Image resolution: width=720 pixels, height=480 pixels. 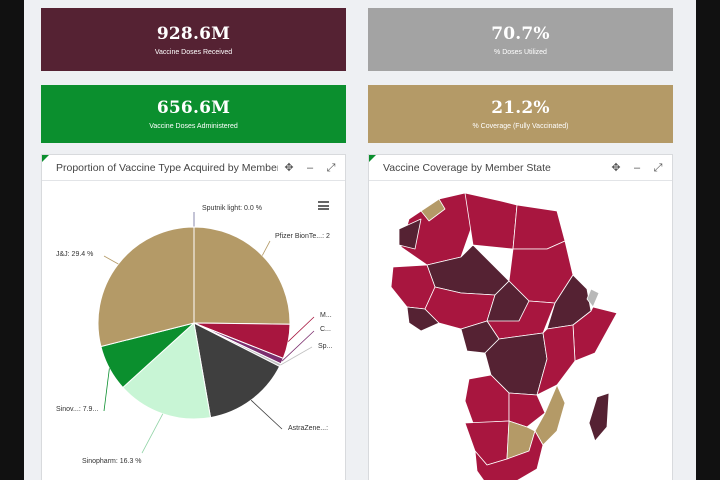 What do you see at coordinates (308, 428) in the screenshot?
I see `pie-label: AstraZene...:` at bounding box center [308, 428].